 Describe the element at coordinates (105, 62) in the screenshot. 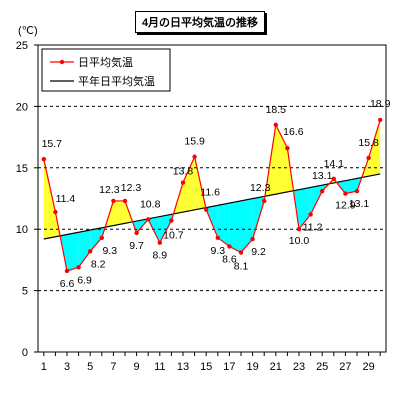

I see `legend-label-actual: 日平均気温` at that location.